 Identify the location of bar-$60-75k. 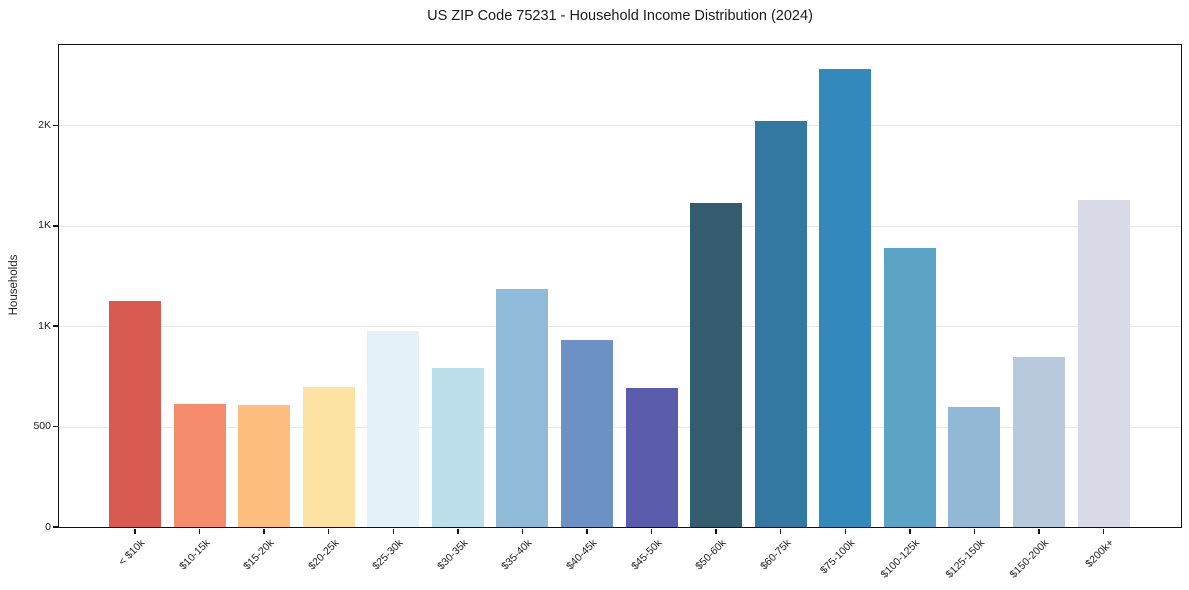
(780, 324).